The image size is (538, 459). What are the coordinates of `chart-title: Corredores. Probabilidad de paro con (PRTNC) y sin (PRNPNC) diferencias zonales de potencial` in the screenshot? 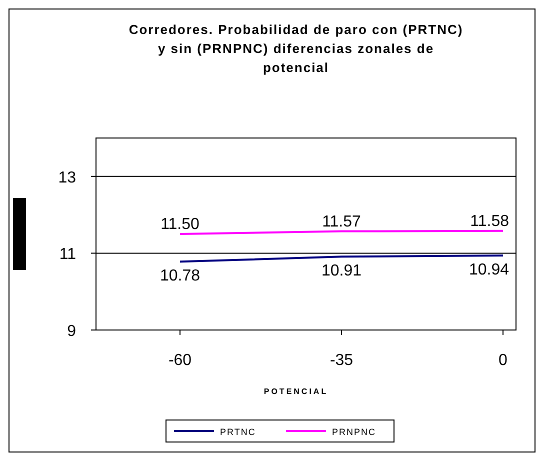 It's located at (296, 48).